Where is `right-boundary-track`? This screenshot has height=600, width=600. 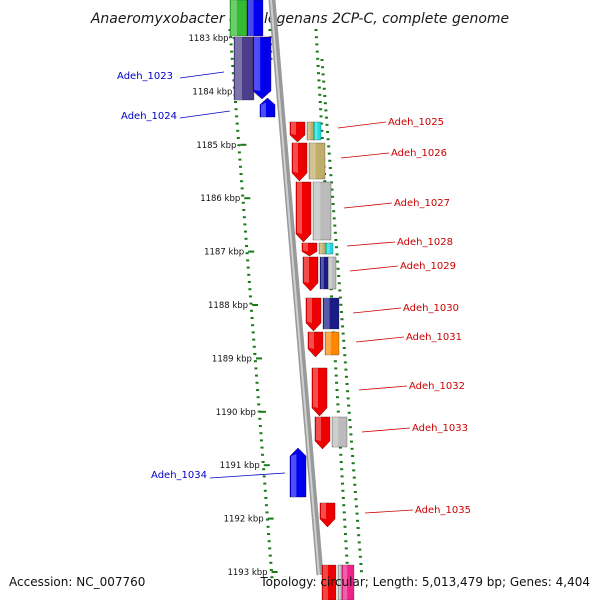
right-boundary-track is located at coordinates (341, 316).